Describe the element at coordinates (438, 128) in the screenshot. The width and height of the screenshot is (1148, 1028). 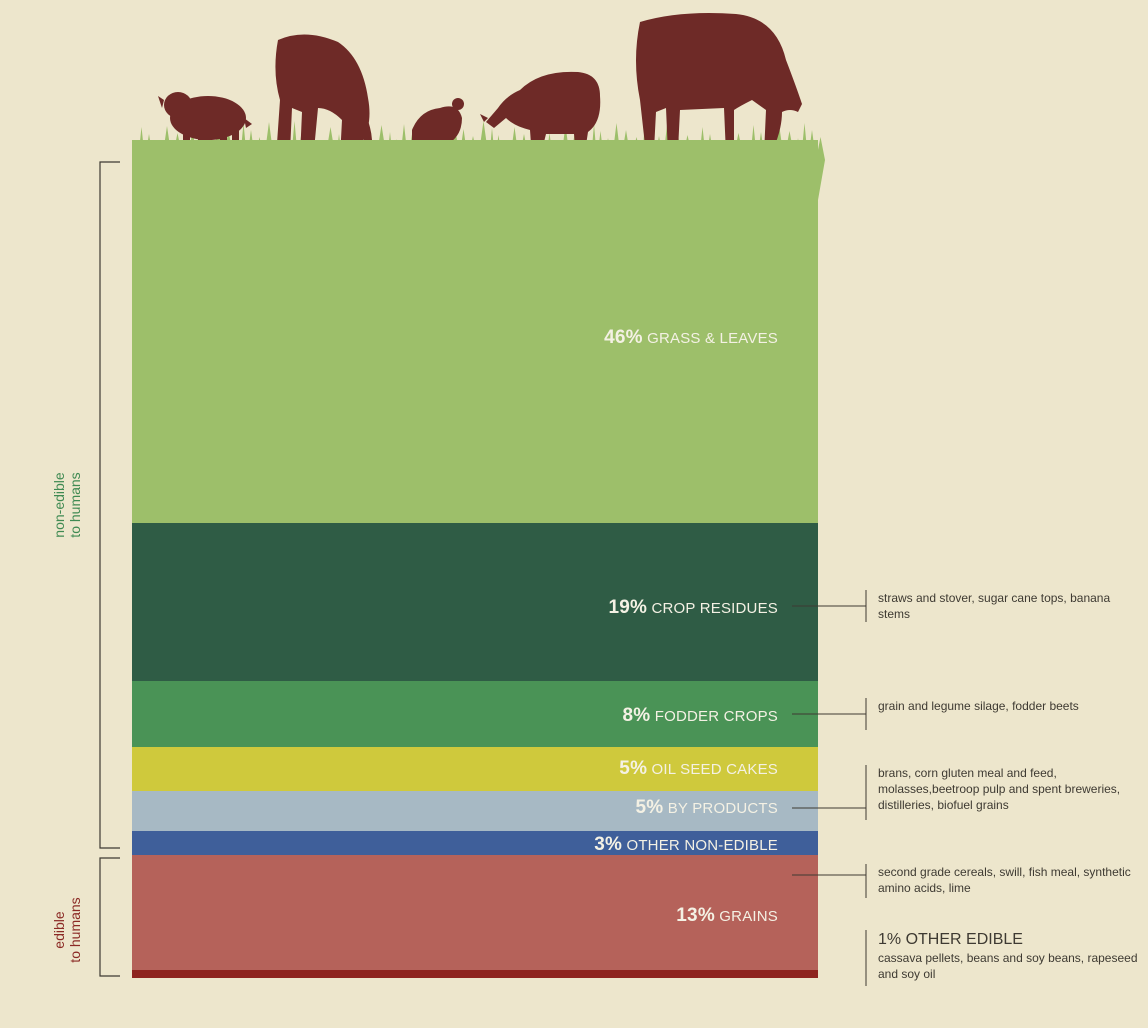
I see `chicken-icon` at that location.